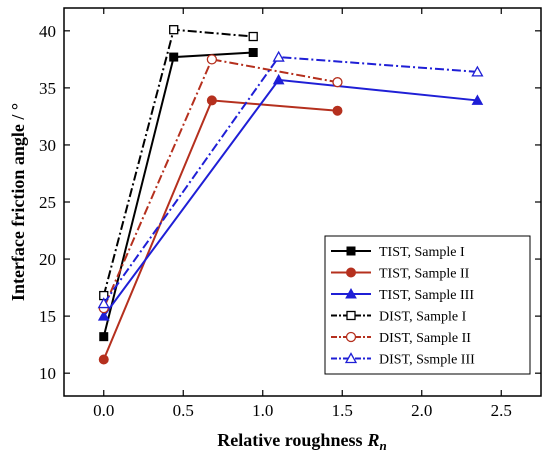 This screenshot has height=456, width=550. Describe the element at coordinates (183, 410) in the screenshot. I see `x-tick-label: 0.5` at that location.